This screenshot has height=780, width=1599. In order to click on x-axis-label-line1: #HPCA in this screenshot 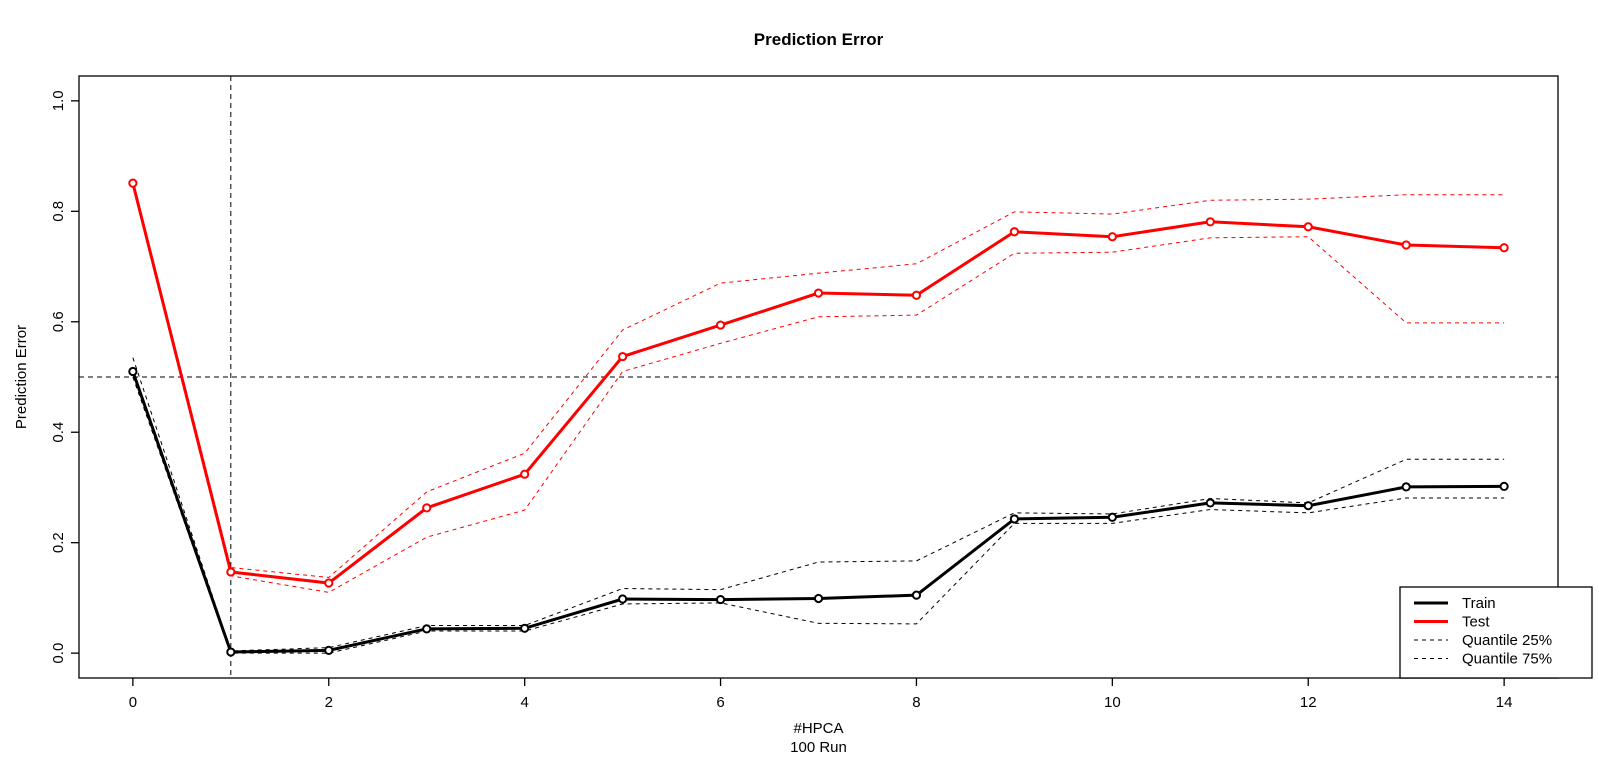, I will do `click(818, 728)`.